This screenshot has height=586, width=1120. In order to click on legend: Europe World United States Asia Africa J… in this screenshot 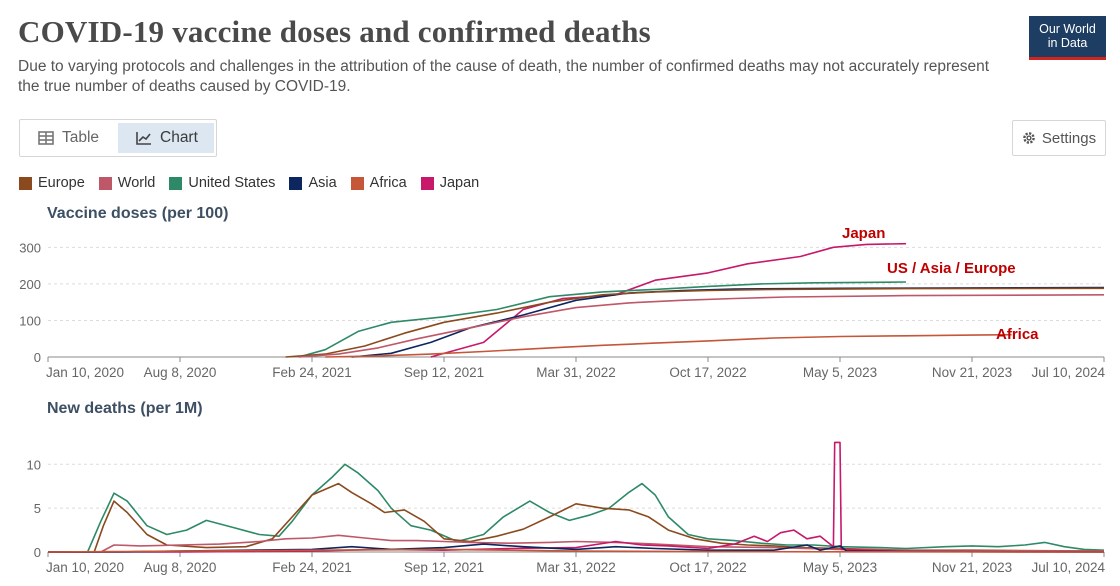, I will do `click(249, 183)`.